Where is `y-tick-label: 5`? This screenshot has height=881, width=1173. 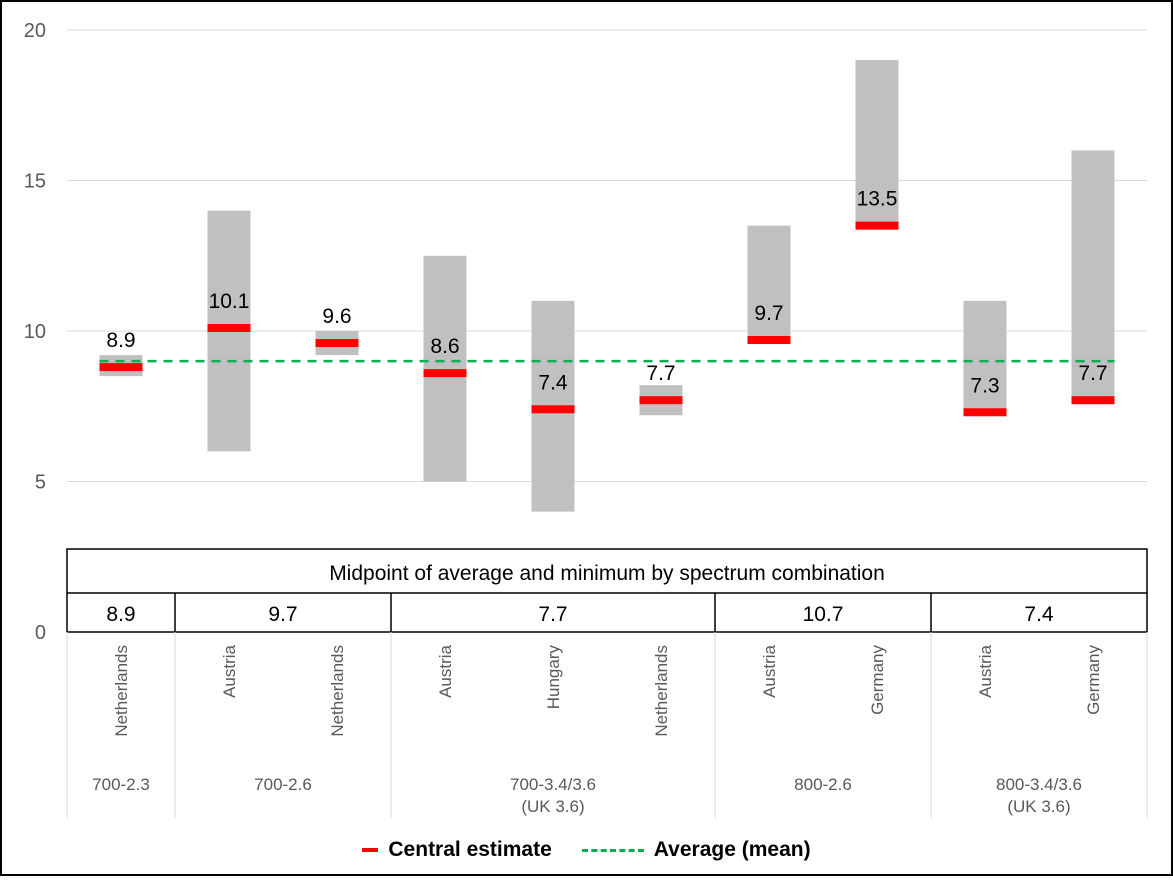
y-tick-label: 5 is located at coordinates (40, 483).